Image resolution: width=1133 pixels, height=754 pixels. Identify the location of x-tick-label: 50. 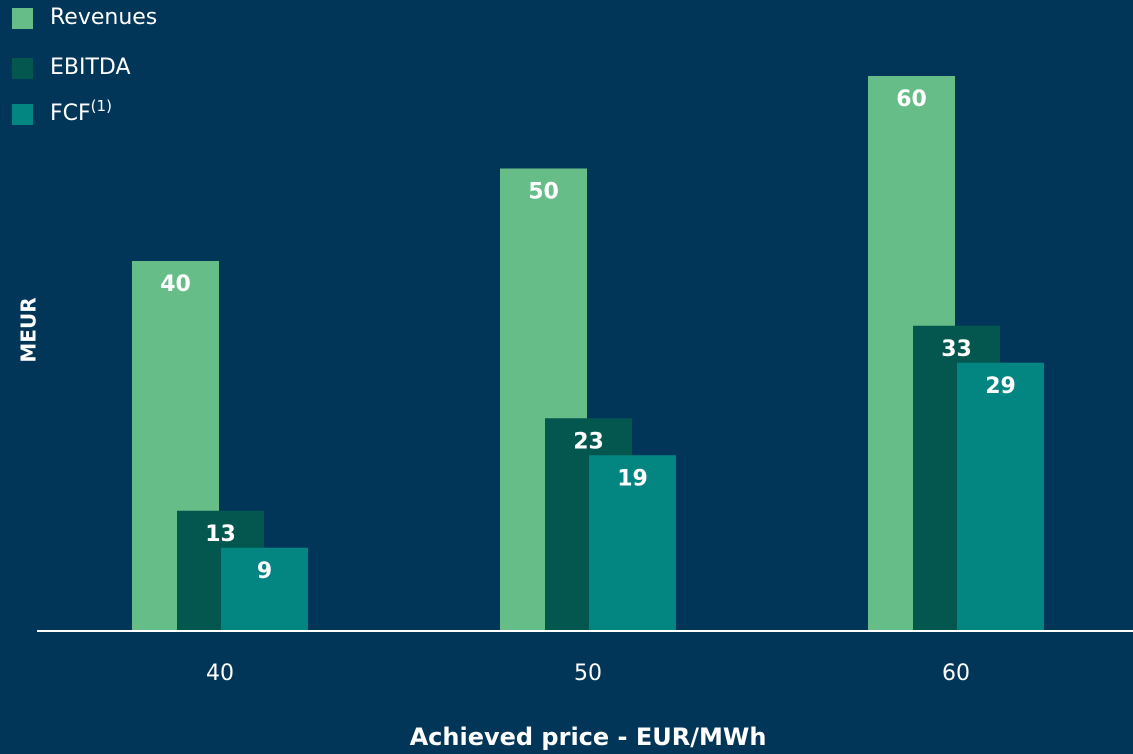
(588, 673).